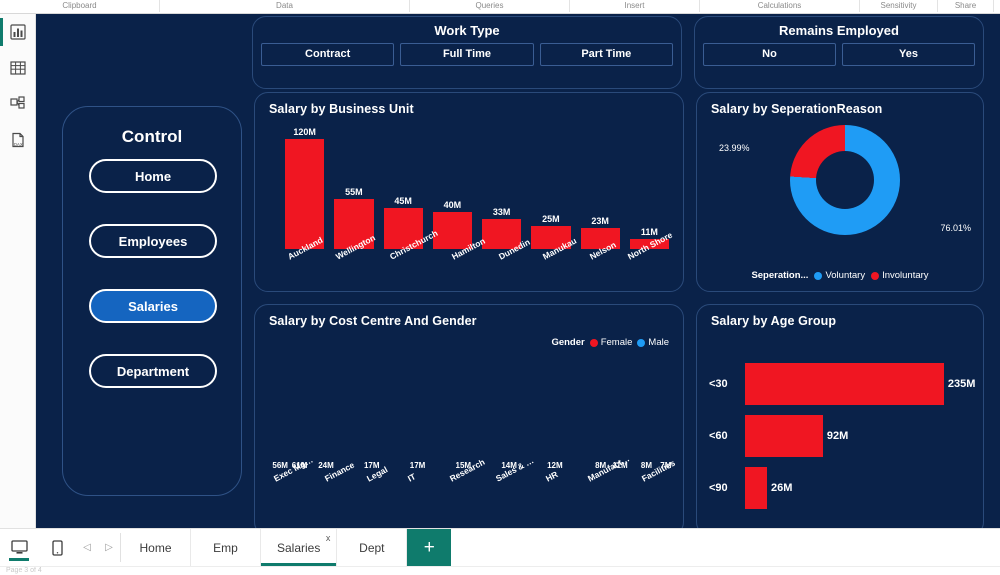  I want to click on bar-column: 33M, so click(502, 194).